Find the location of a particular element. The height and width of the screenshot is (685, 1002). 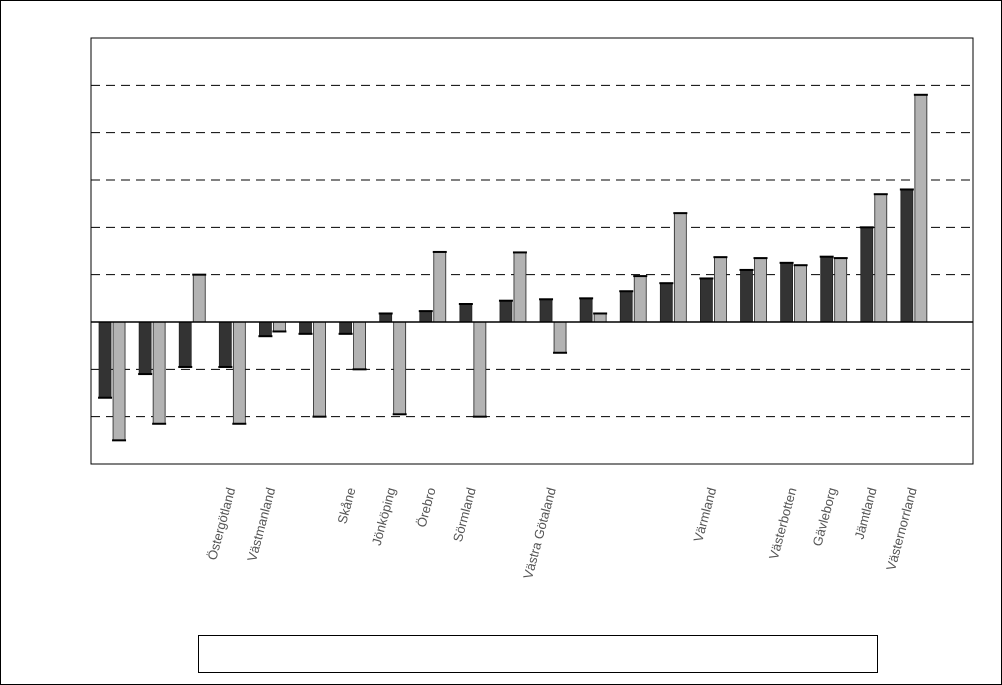

category-label: Gävleborg is located at coordinates (825, 517).